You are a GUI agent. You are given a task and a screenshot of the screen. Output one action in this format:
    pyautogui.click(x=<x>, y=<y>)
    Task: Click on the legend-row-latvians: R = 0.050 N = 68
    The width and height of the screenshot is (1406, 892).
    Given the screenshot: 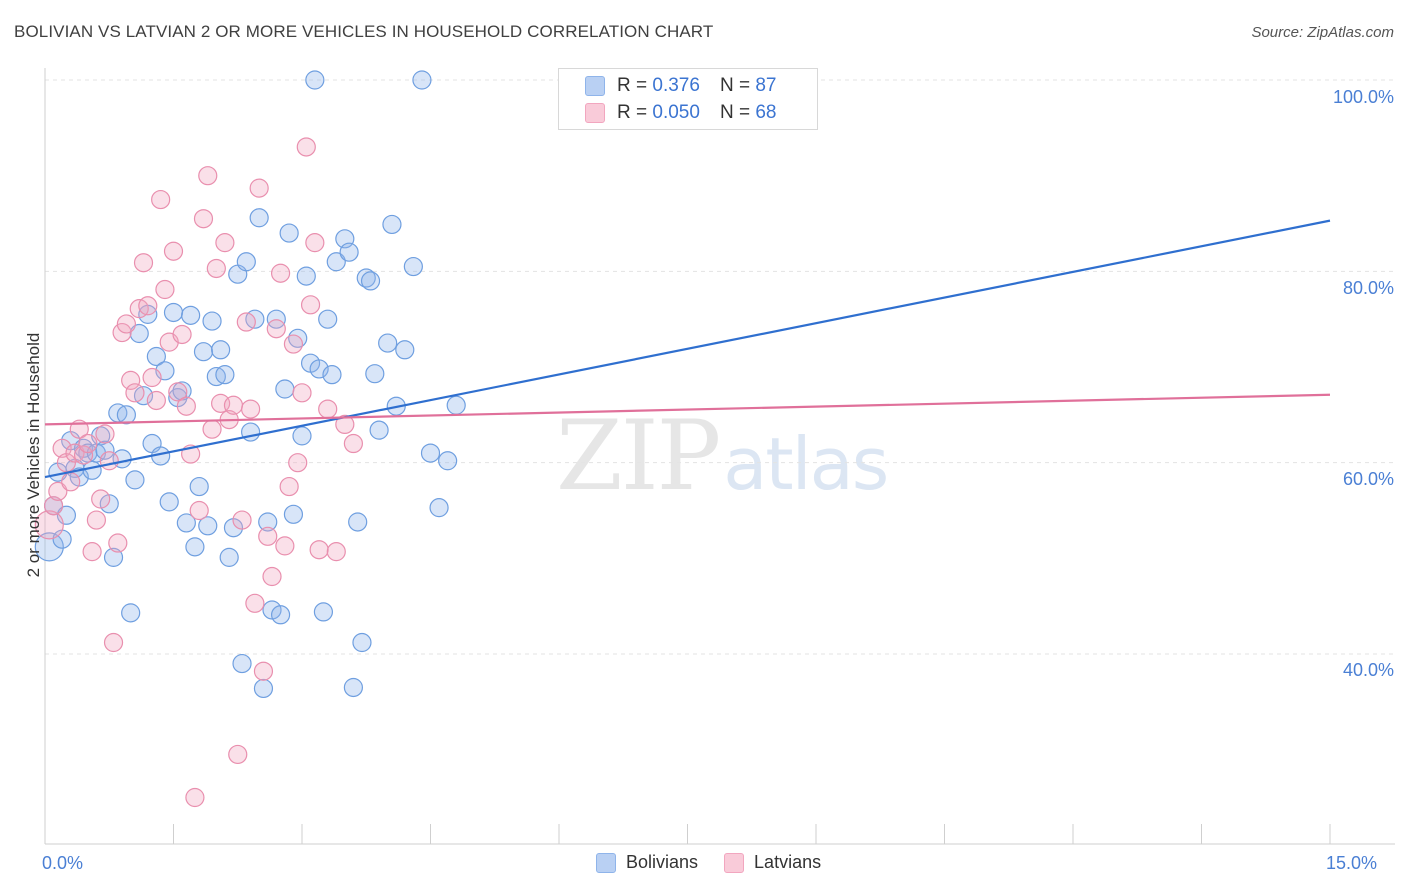 What is the action you would take?
    pyautogui.click(x=680, y=113)
    